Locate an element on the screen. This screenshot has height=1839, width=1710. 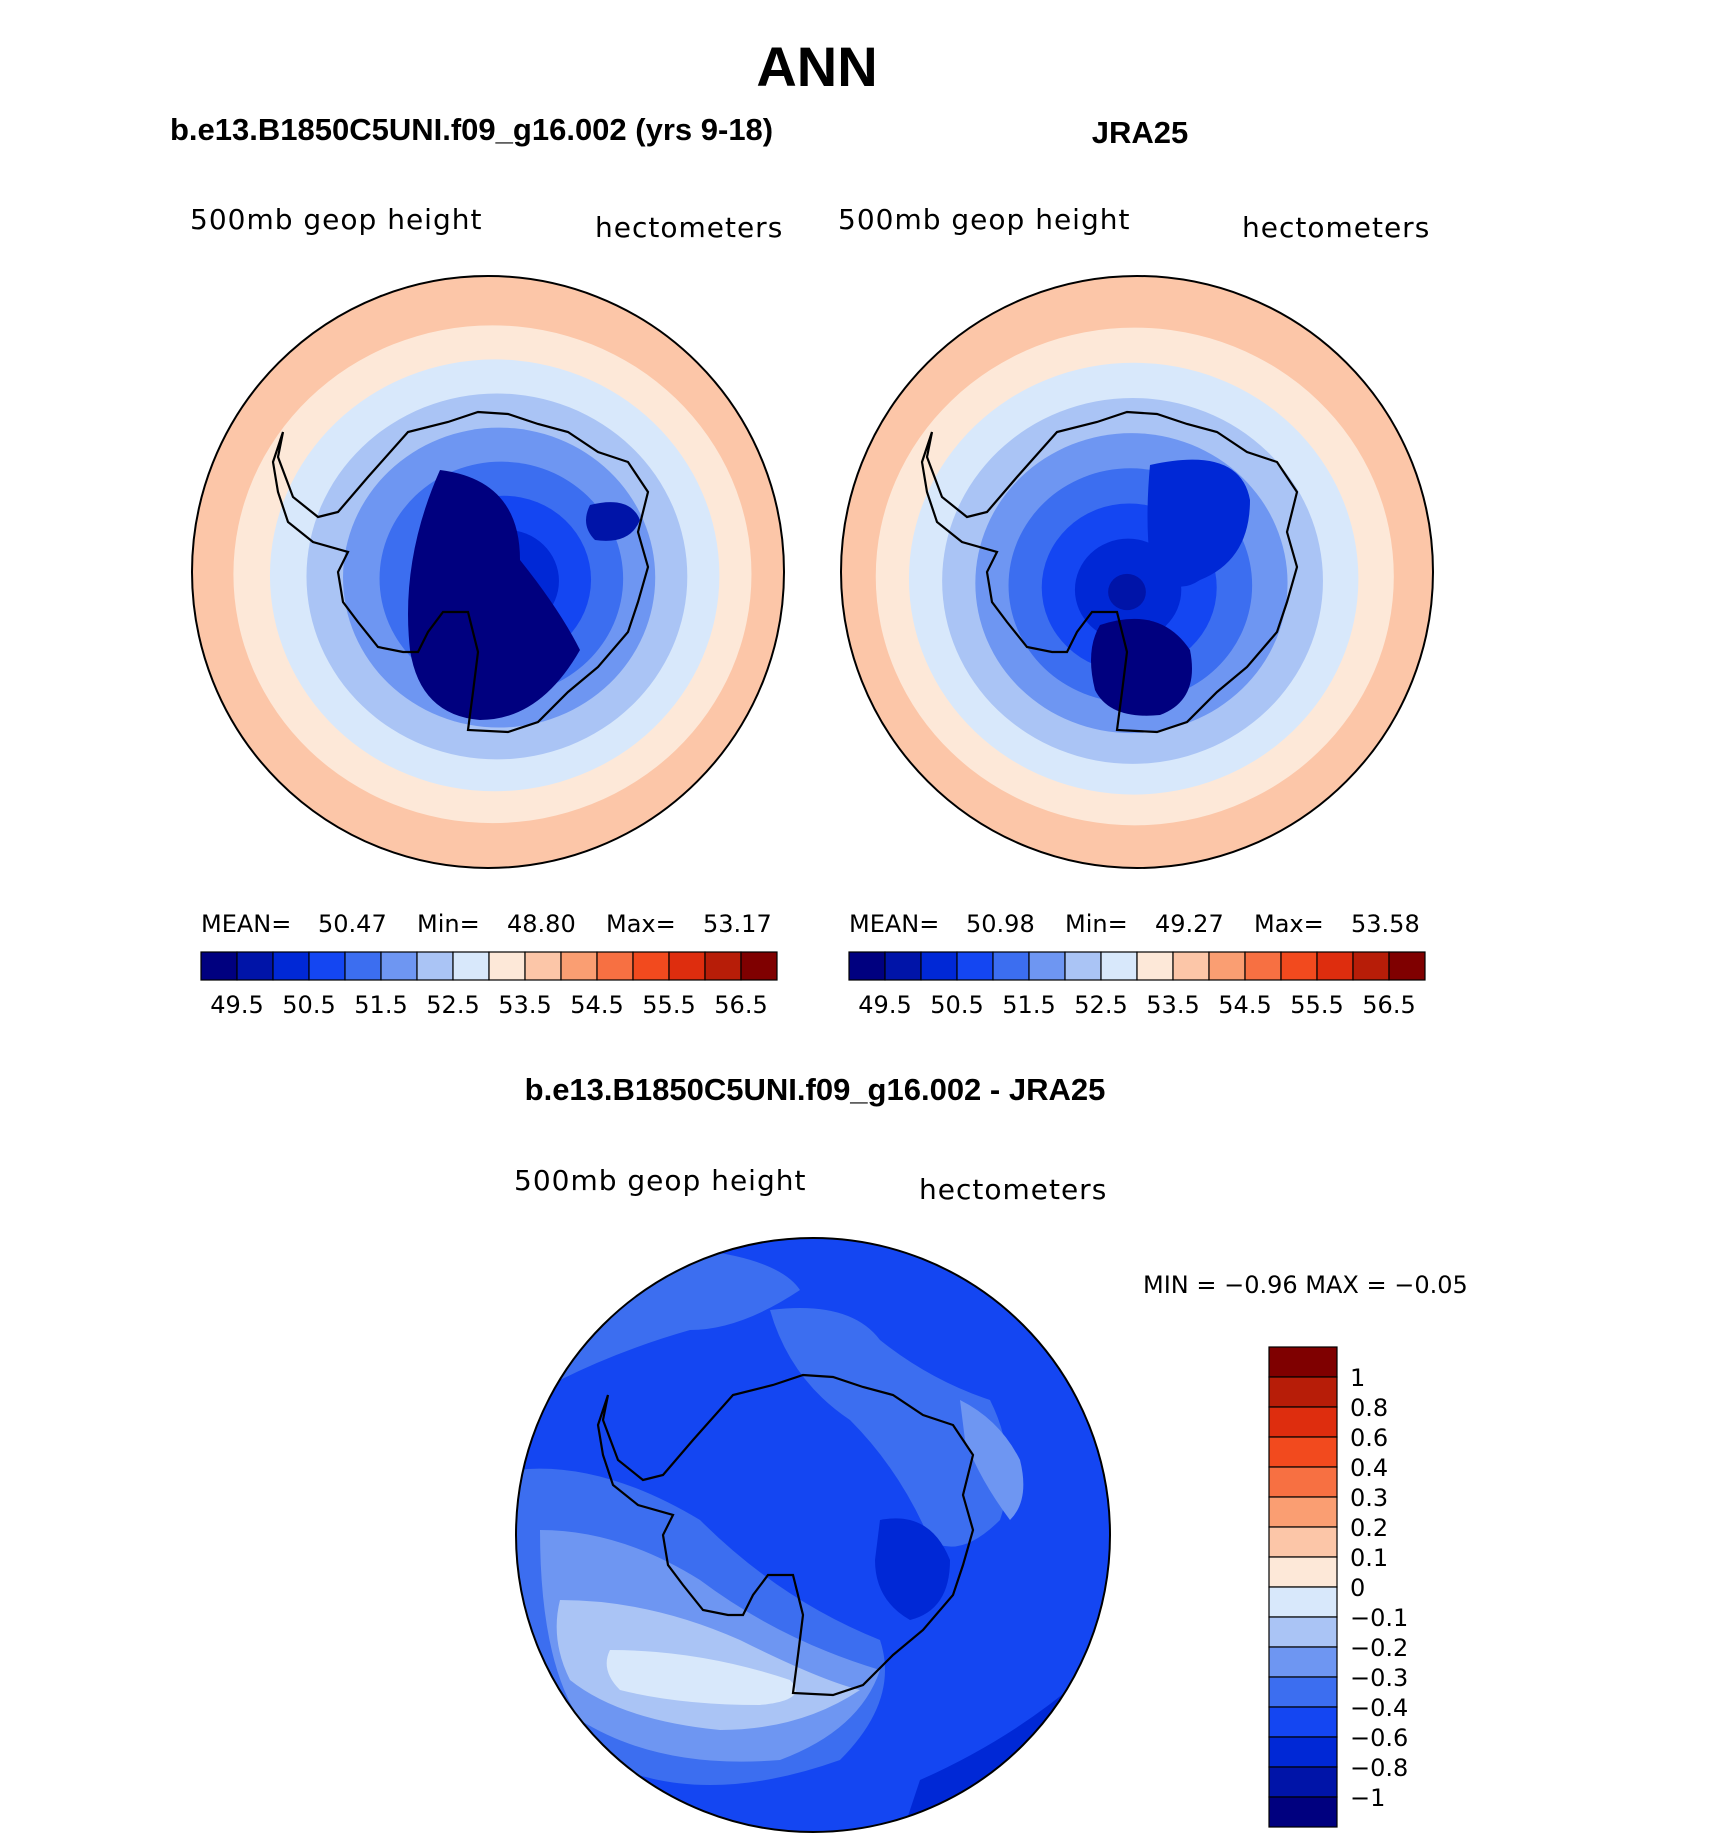
model-mean-value: 50.47 is located at coordinates (352, 924).